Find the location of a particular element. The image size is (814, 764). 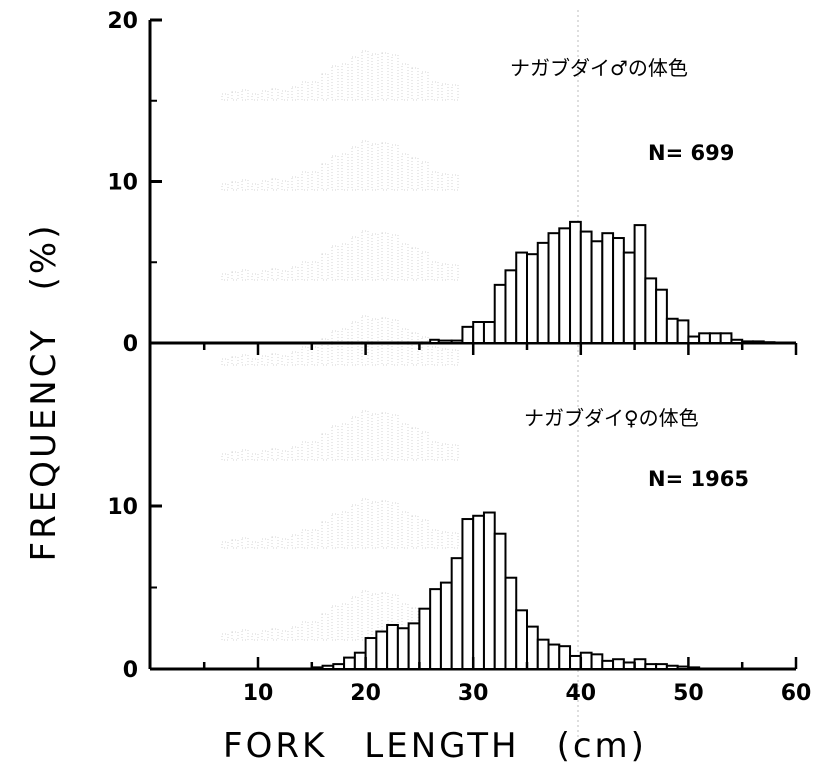

x-tick-label: 10 is located at coordinates (258, 693).